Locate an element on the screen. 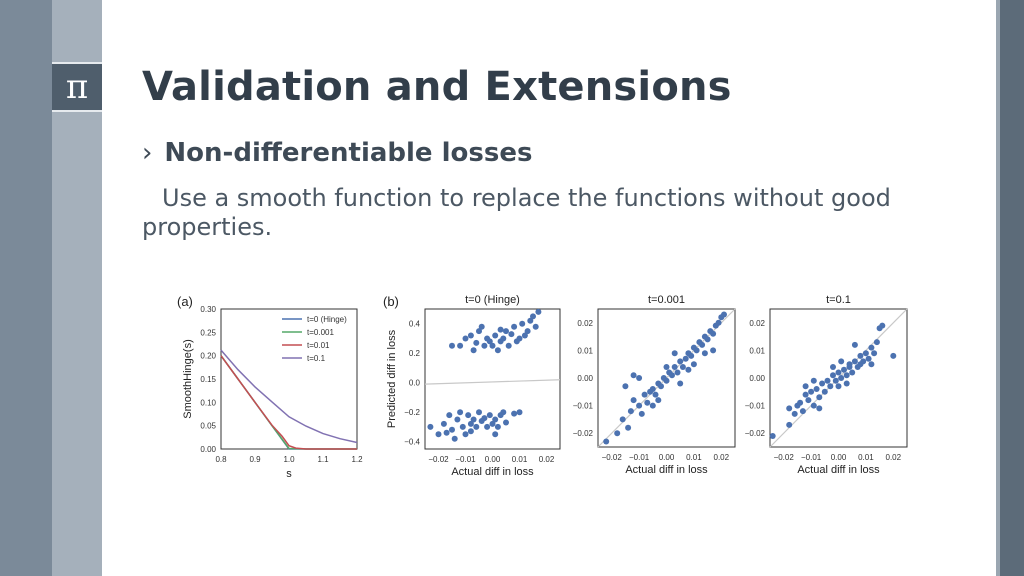 The image size is (1024, 576). chart1-ytick-label: 0.30 is located at coordinates (208, 309).